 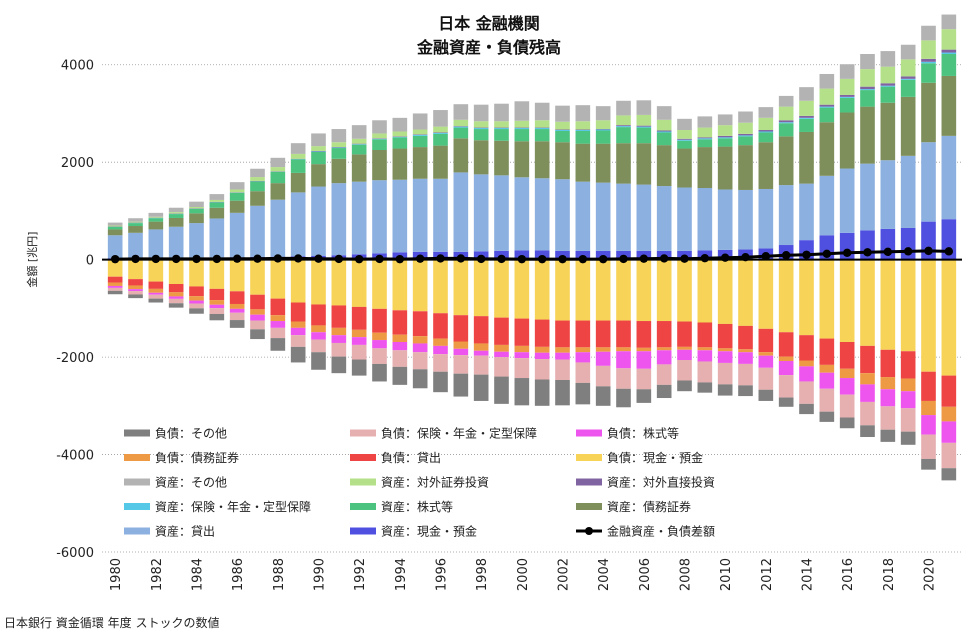 I want to click on legend-label: 負債：債務証券, so click(x=197, y=457).